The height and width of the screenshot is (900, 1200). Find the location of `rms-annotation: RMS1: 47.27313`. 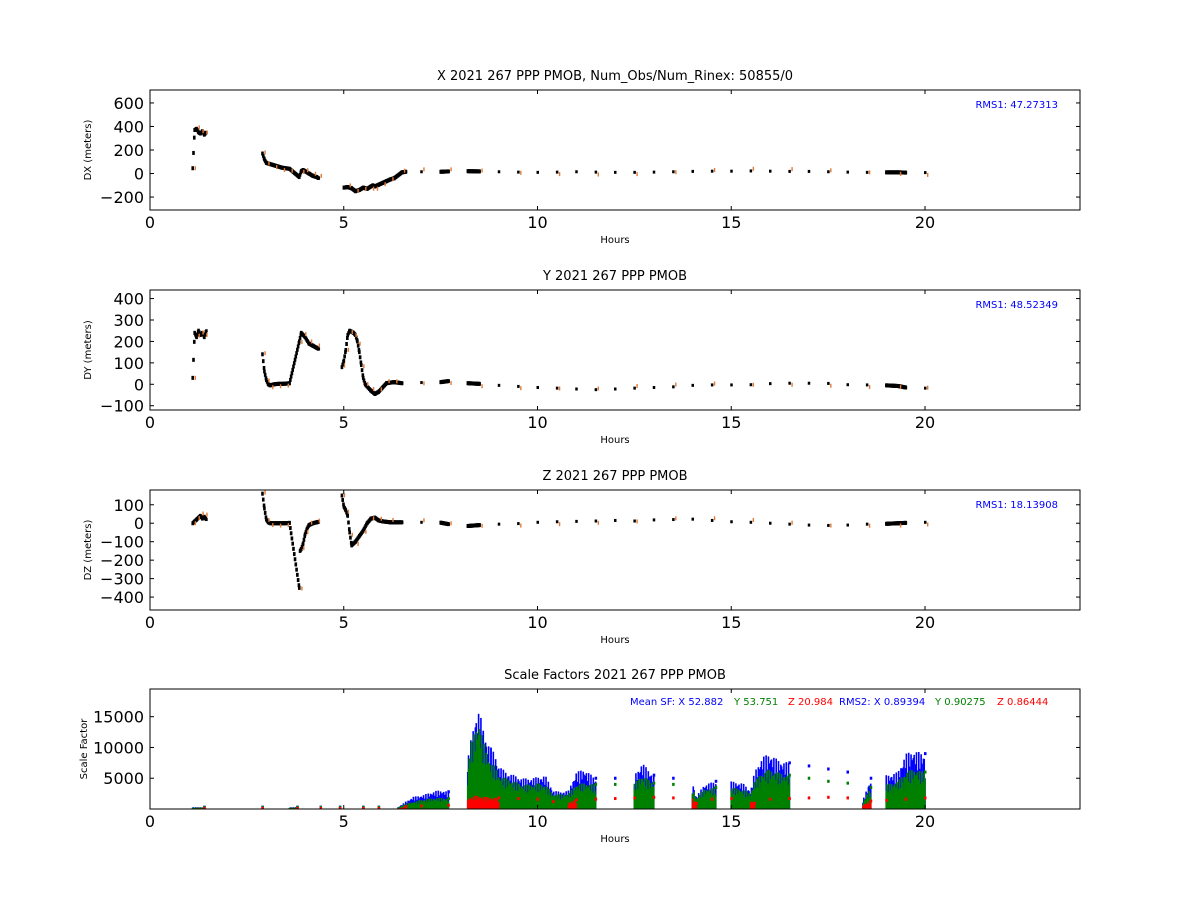

rms-annotation: RMS1: 47.27313 is located at coordinates (1016, 105).